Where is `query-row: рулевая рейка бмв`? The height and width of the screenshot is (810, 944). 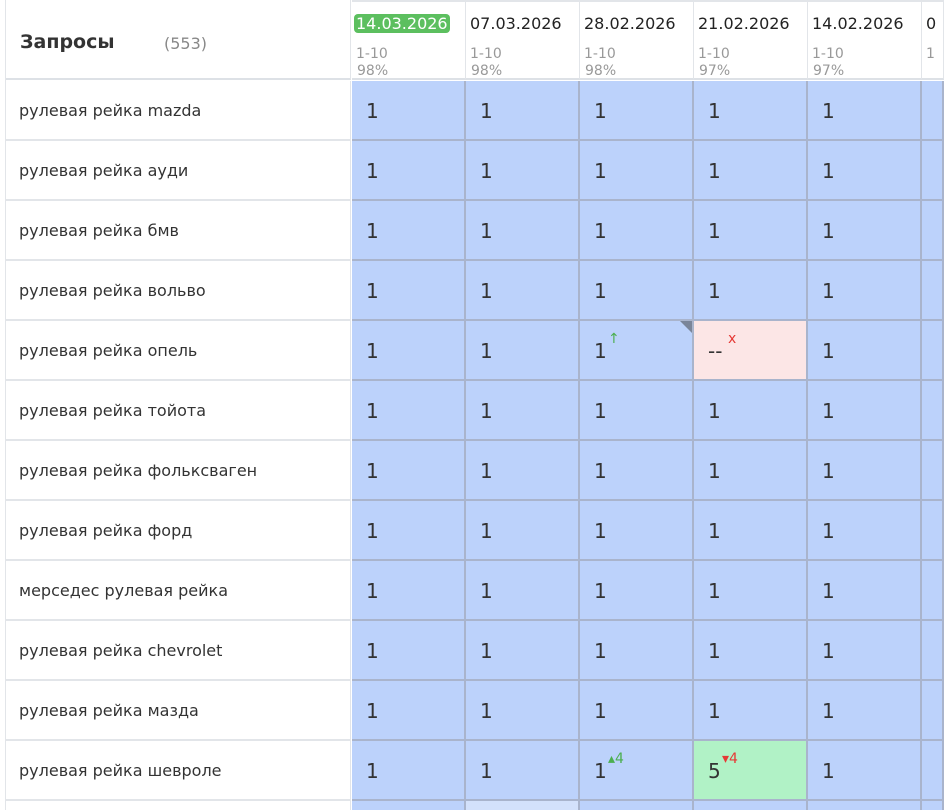 query-row: рулевая рейка бмв is located at coordinates (178, 231).